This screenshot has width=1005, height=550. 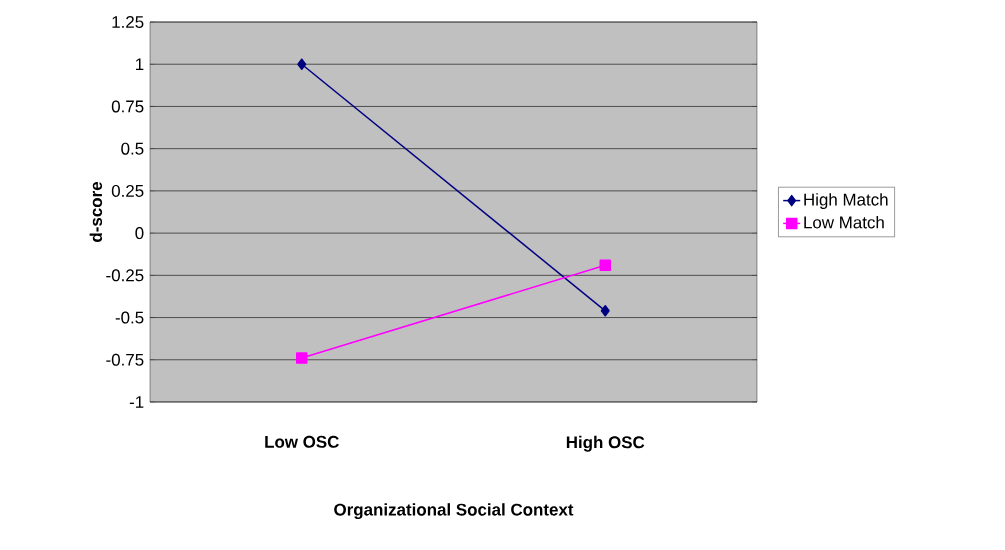 I want to click on y-tick-label: 0.5, so click(x=132, y=148).